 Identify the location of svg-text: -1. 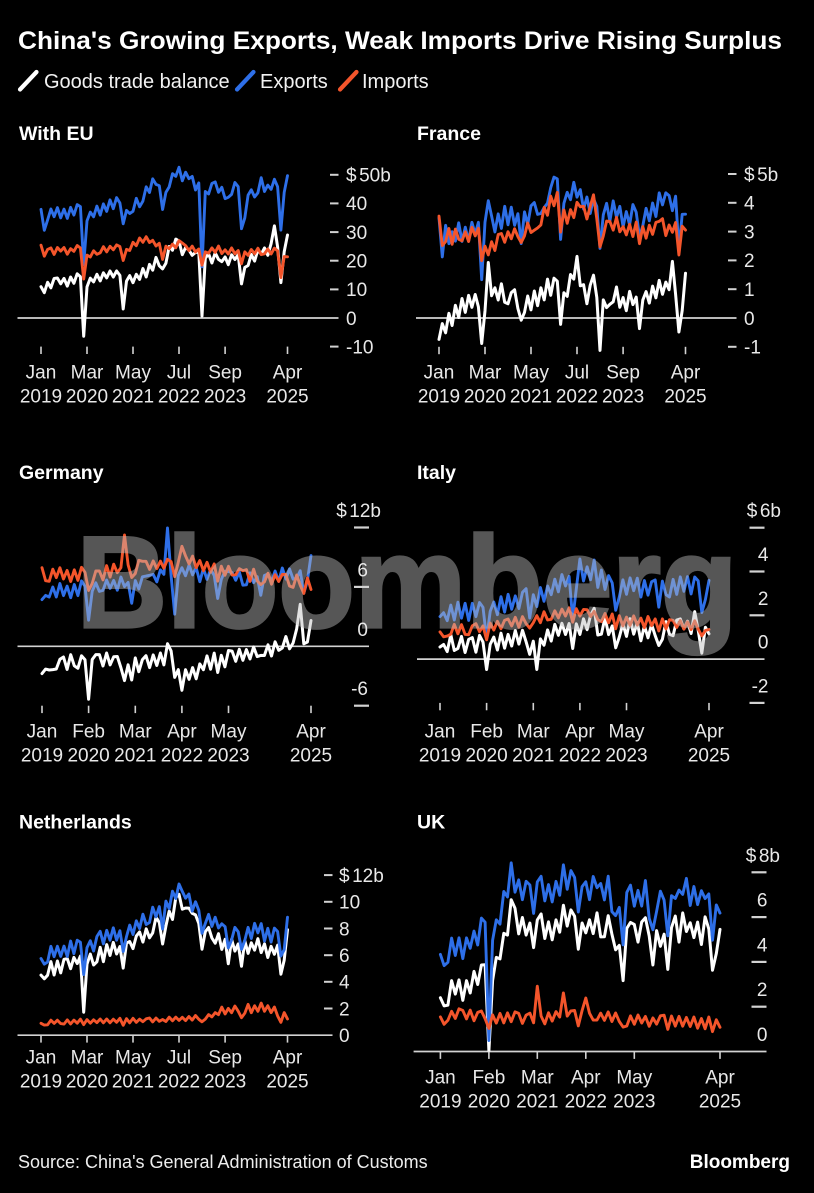
(752, 348).